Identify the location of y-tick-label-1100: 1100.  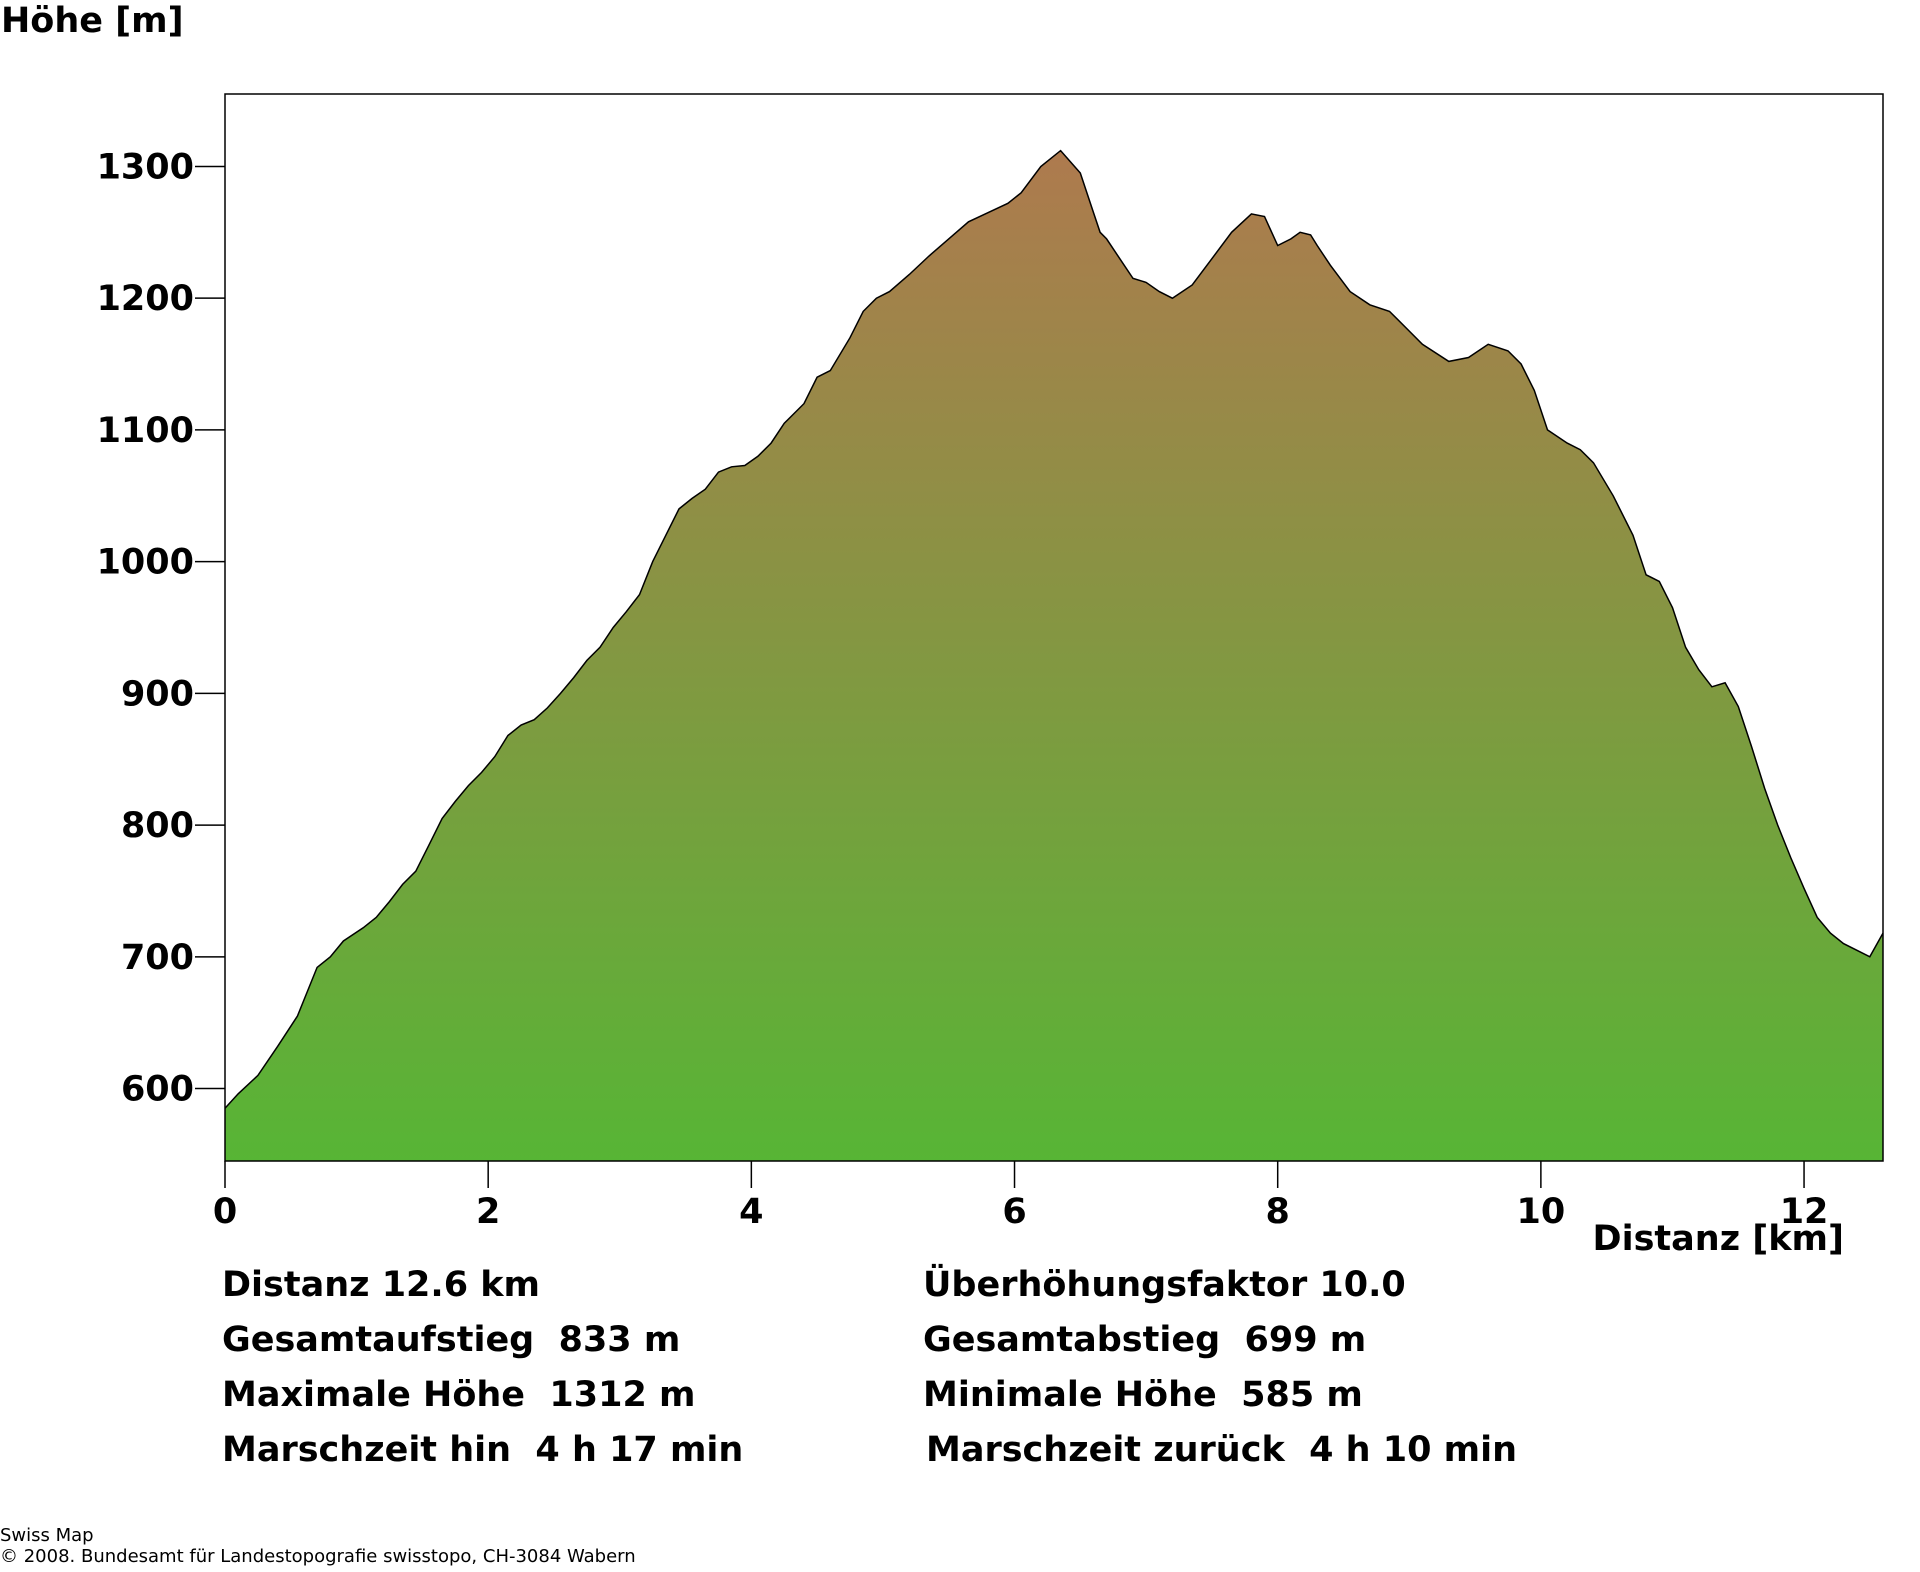
(145, 431).